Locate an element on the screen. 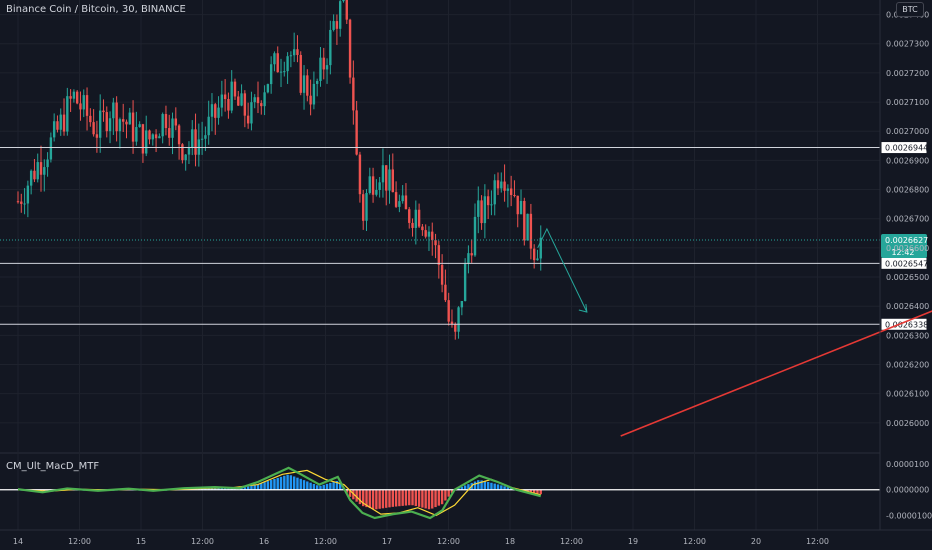  y-tick-label: 0.0027100 is located at coordinates (907, 102).